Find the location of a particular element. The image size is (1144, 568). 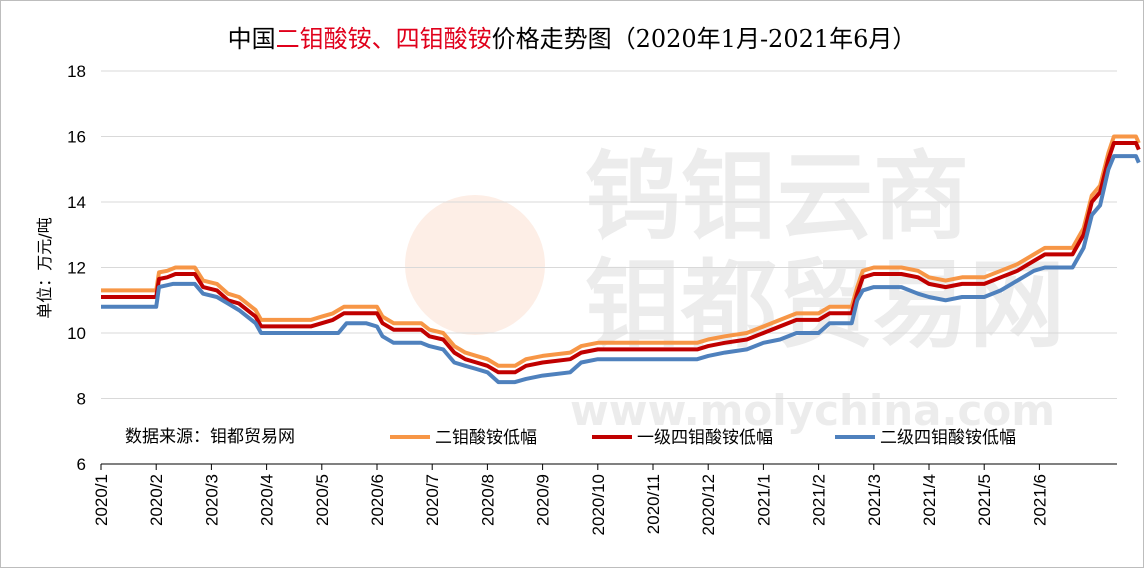

x-tick-label: 2020/6 is located at coordinates (377, 500).